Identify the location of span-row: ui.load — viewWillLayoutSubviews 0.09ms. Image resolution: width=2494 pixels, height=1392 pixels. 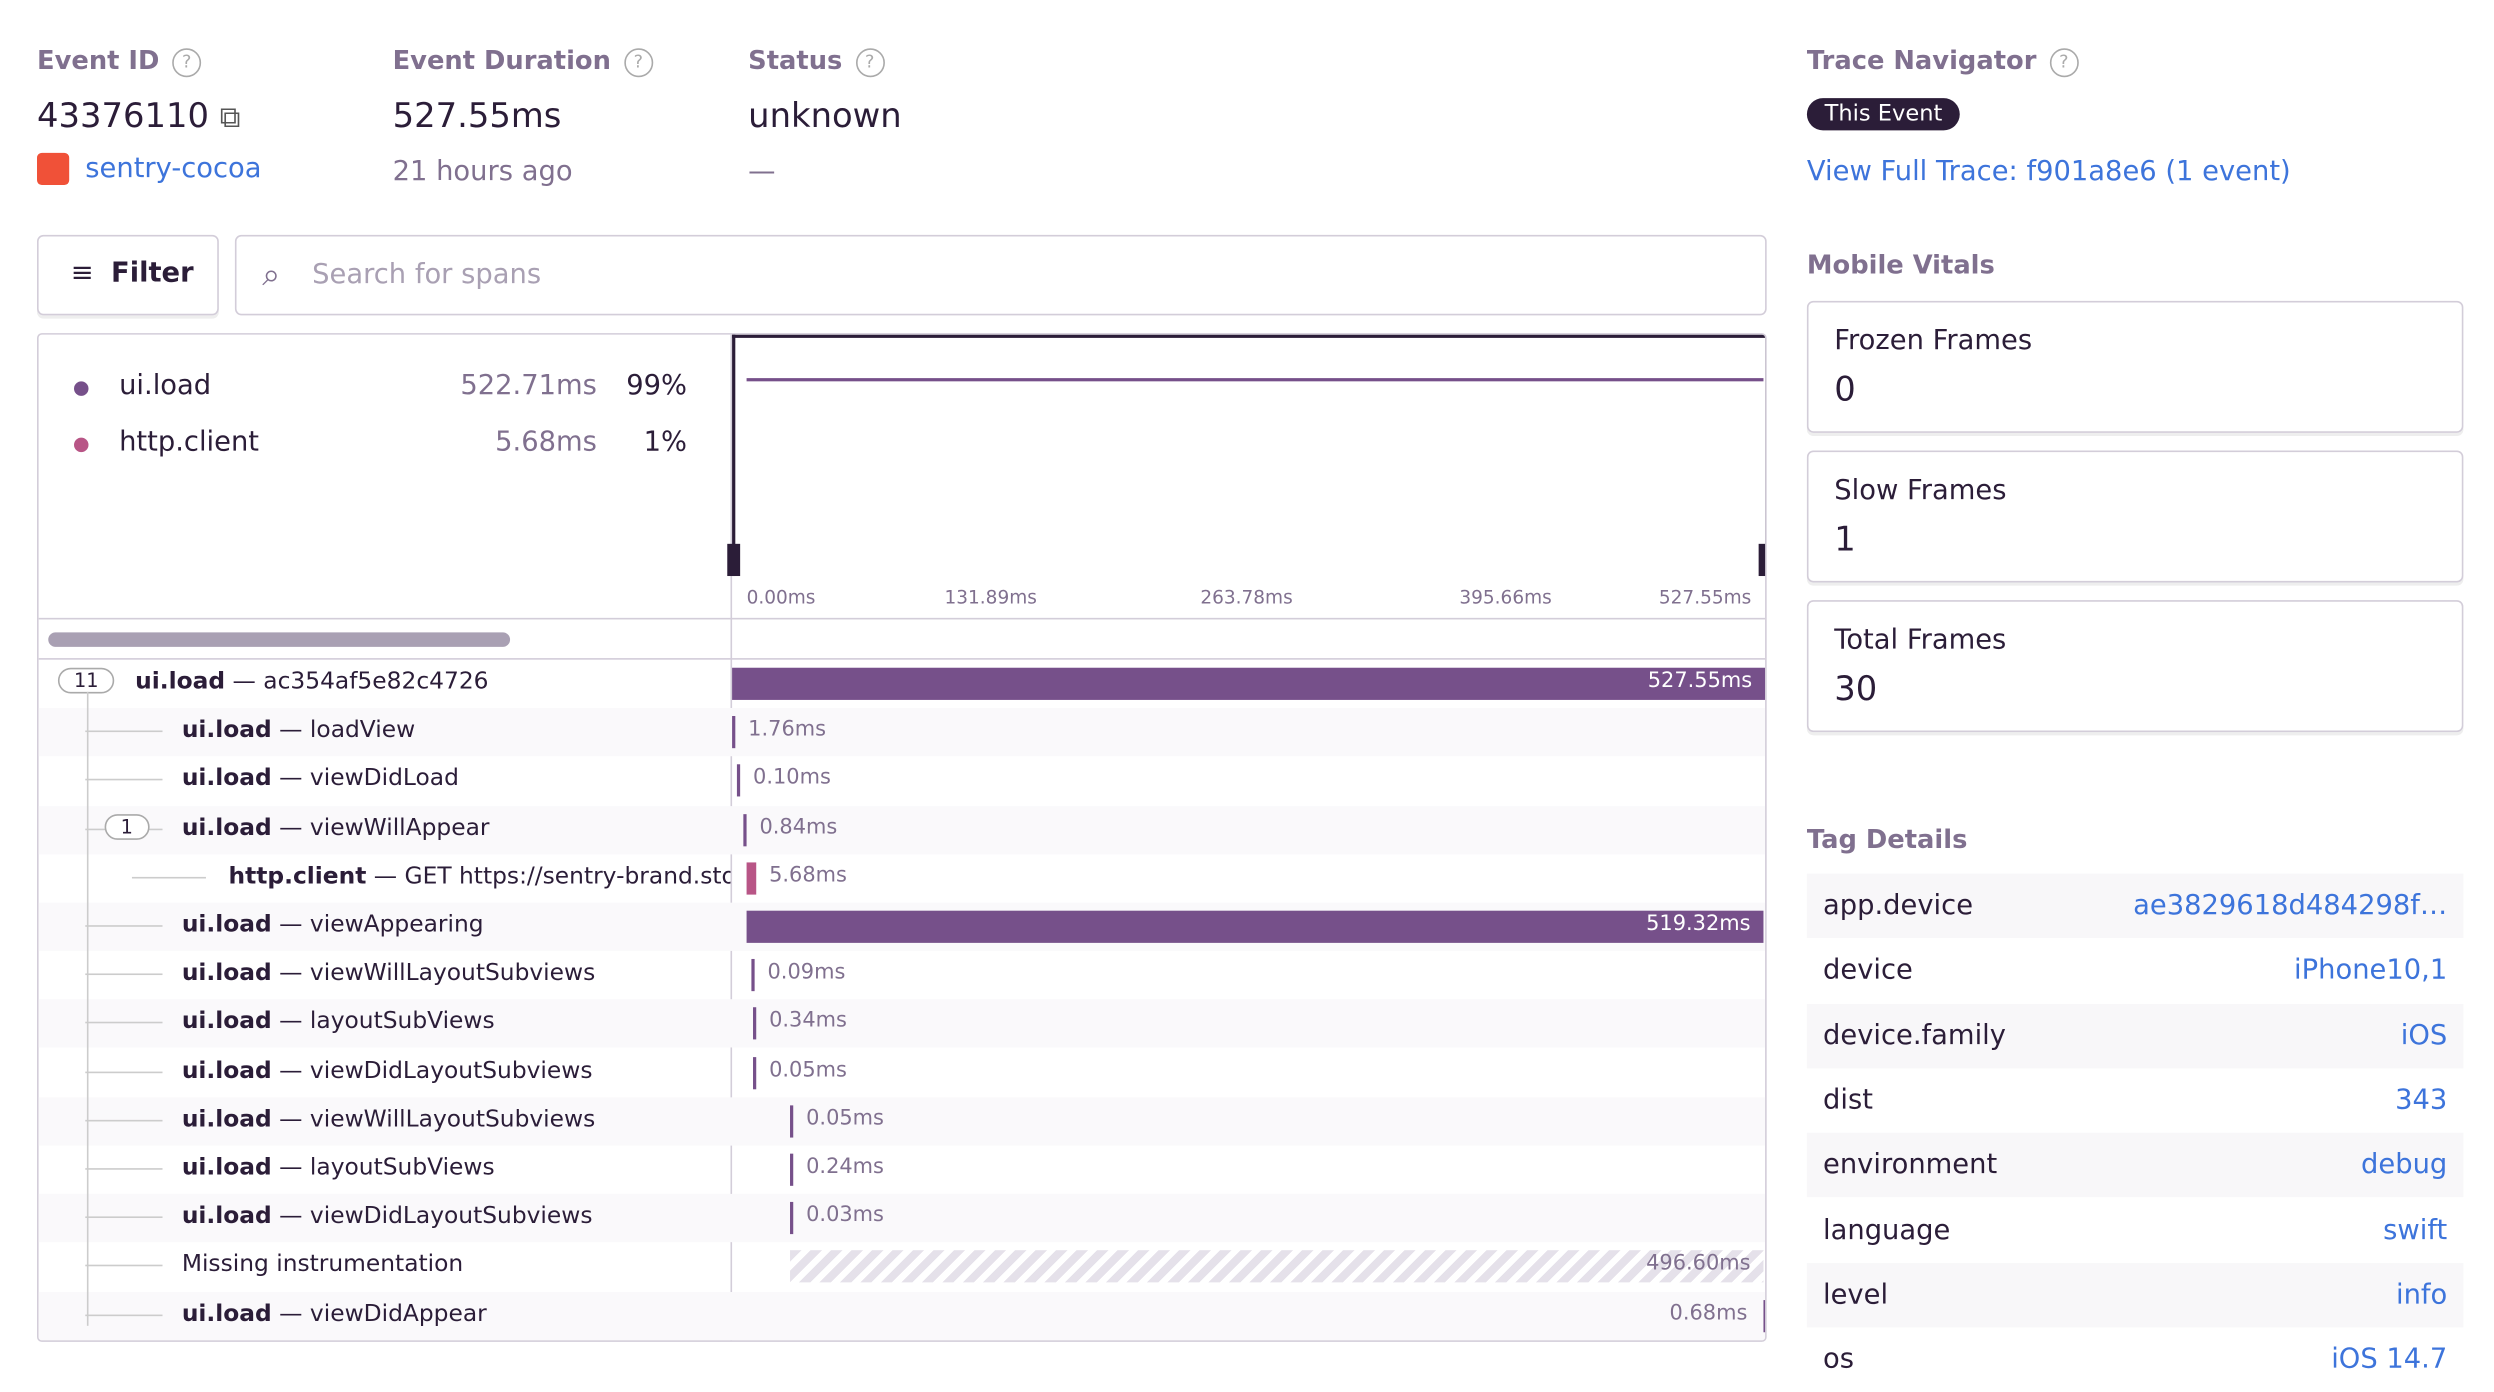
(902, 975).